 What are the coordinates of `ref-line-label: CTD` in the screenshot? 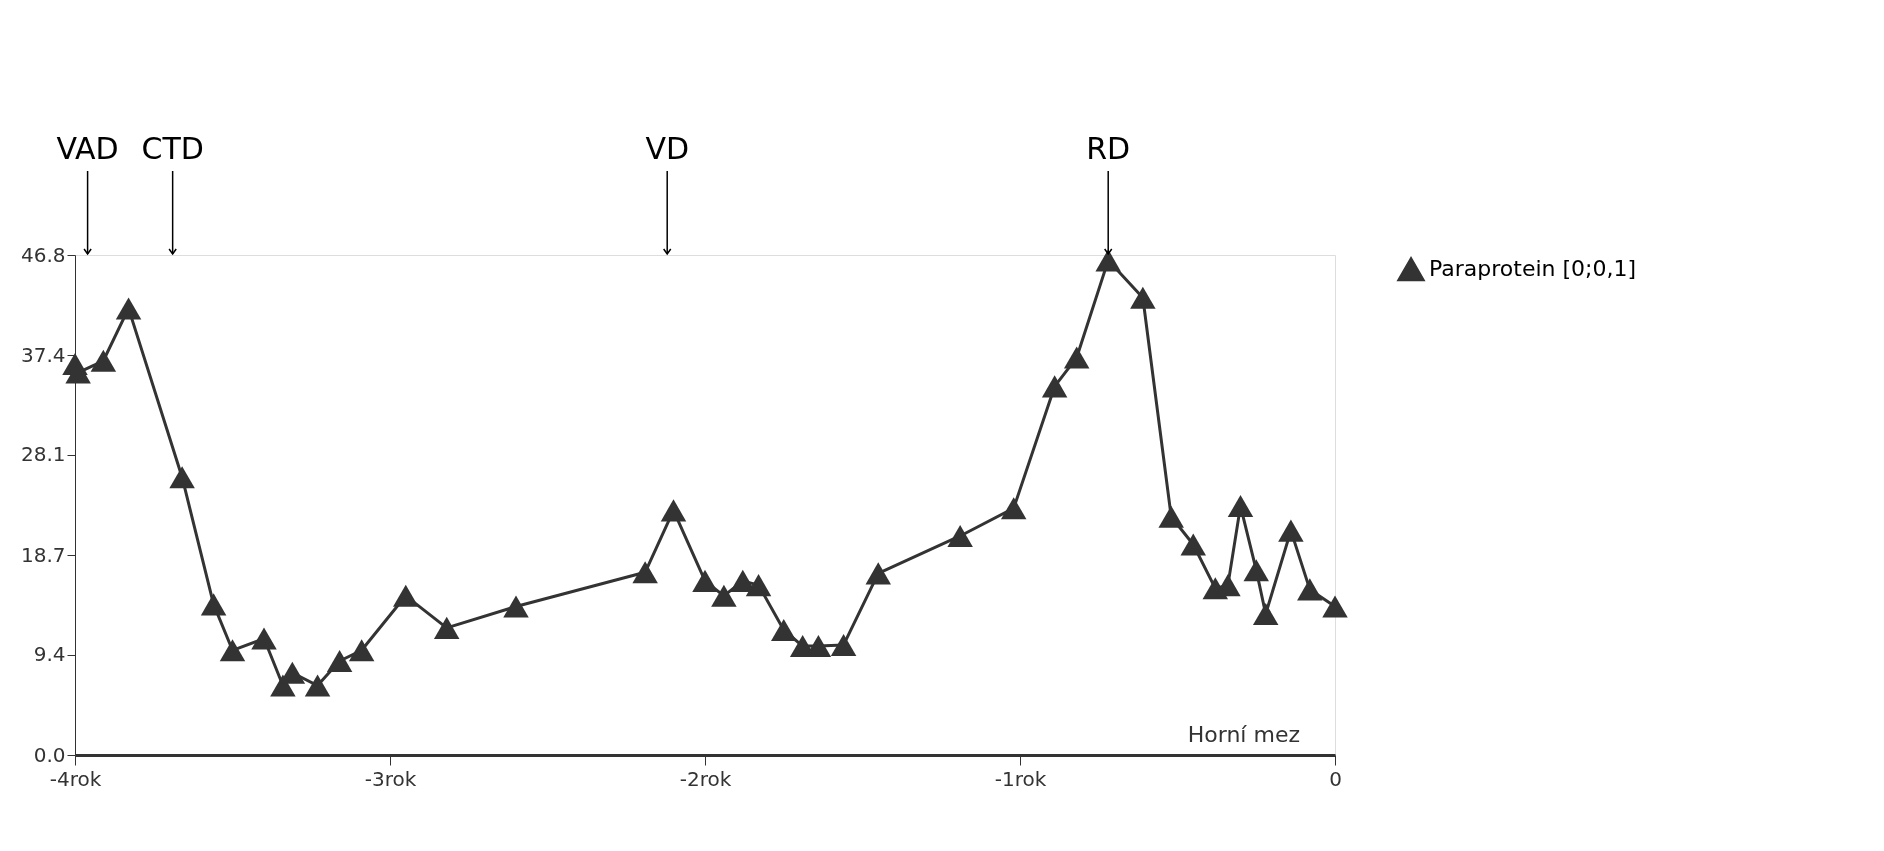 It's located at (172, 148).